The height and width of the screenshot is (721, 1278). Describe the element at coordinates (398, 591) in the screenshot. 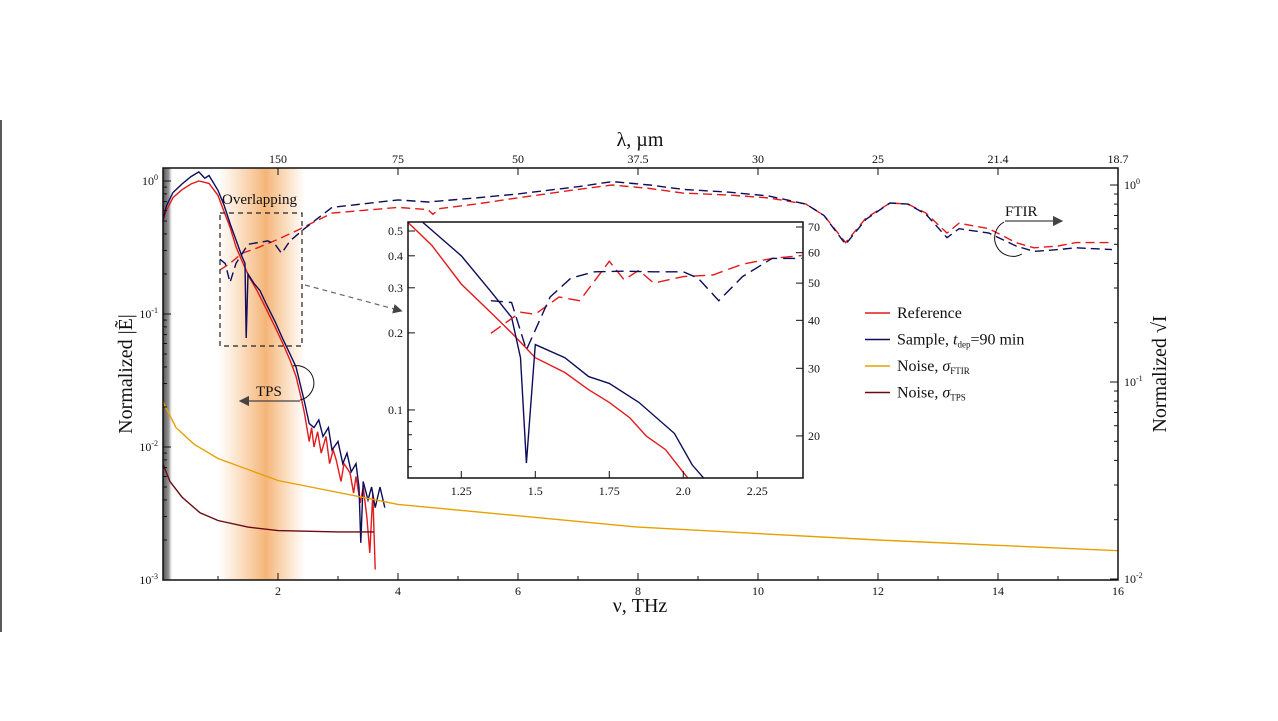

I see `x-tick-label: 4` at that location.